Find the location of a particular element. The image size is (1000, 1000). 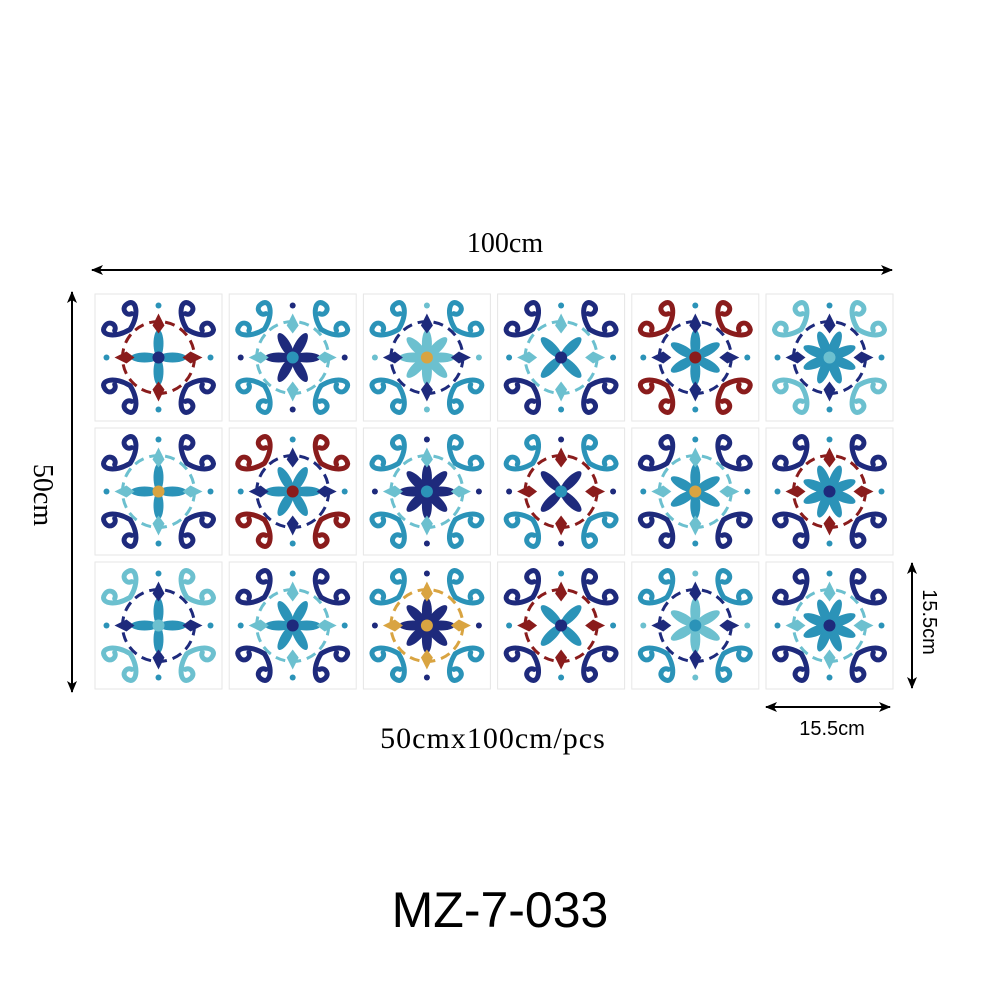

tile-width-label: 15.5cm is located at coordinates (832, 729).